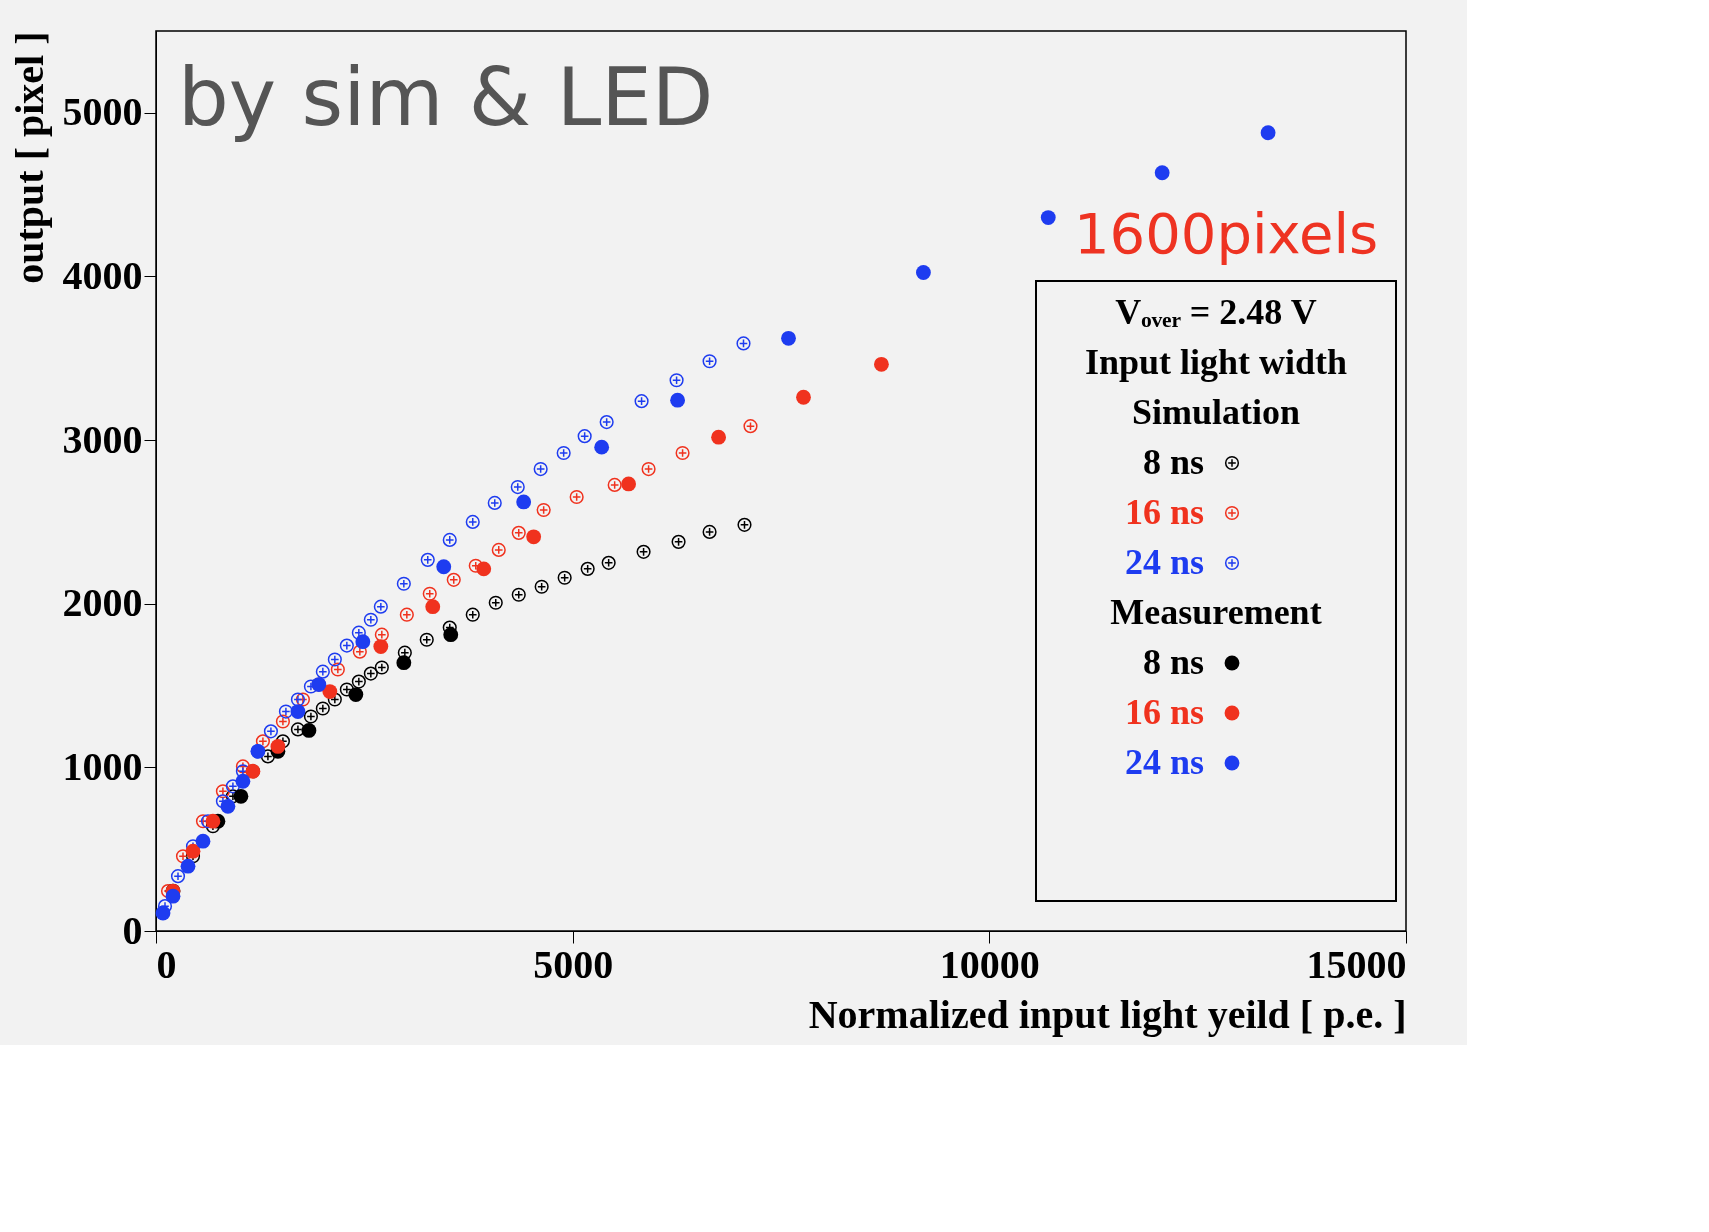 This screenshot has height=1232, width=1709. Describe the element at coordinates (166, 964) in the screenshot. I see `x-tick-label: 0` at that location.